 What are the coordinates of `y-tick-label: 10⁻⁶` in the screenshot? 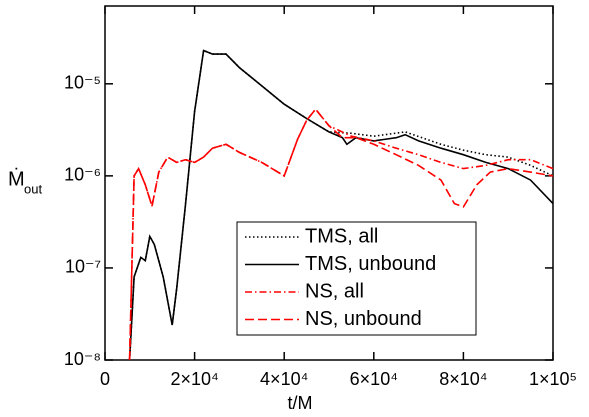 It's located at (82, 175).